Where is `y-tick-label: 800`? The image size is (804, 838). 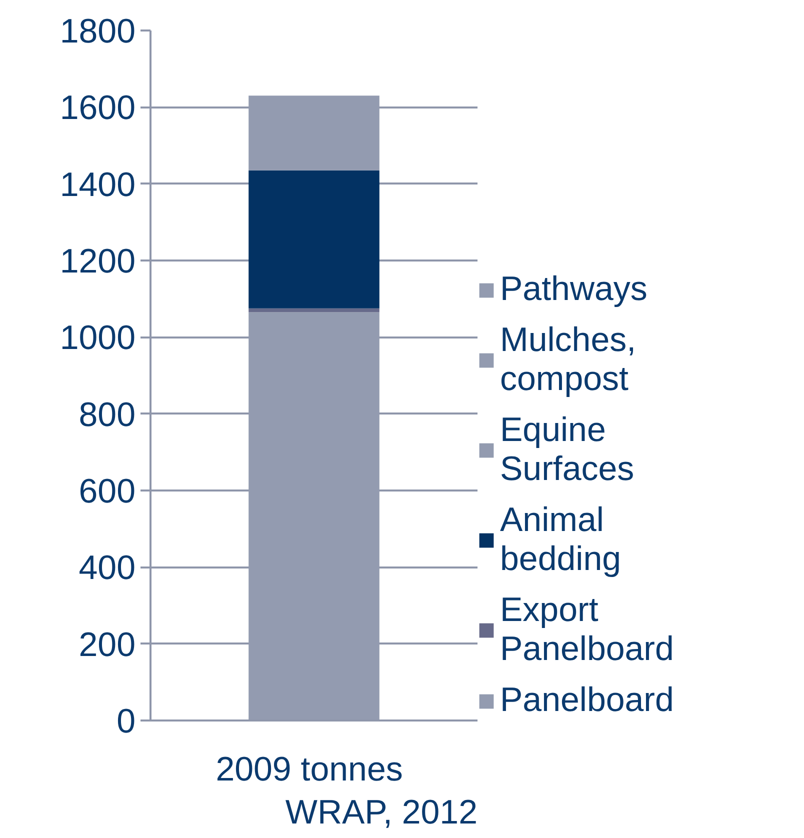 y-tick-label: 800 is located at coordinates (107, 415).